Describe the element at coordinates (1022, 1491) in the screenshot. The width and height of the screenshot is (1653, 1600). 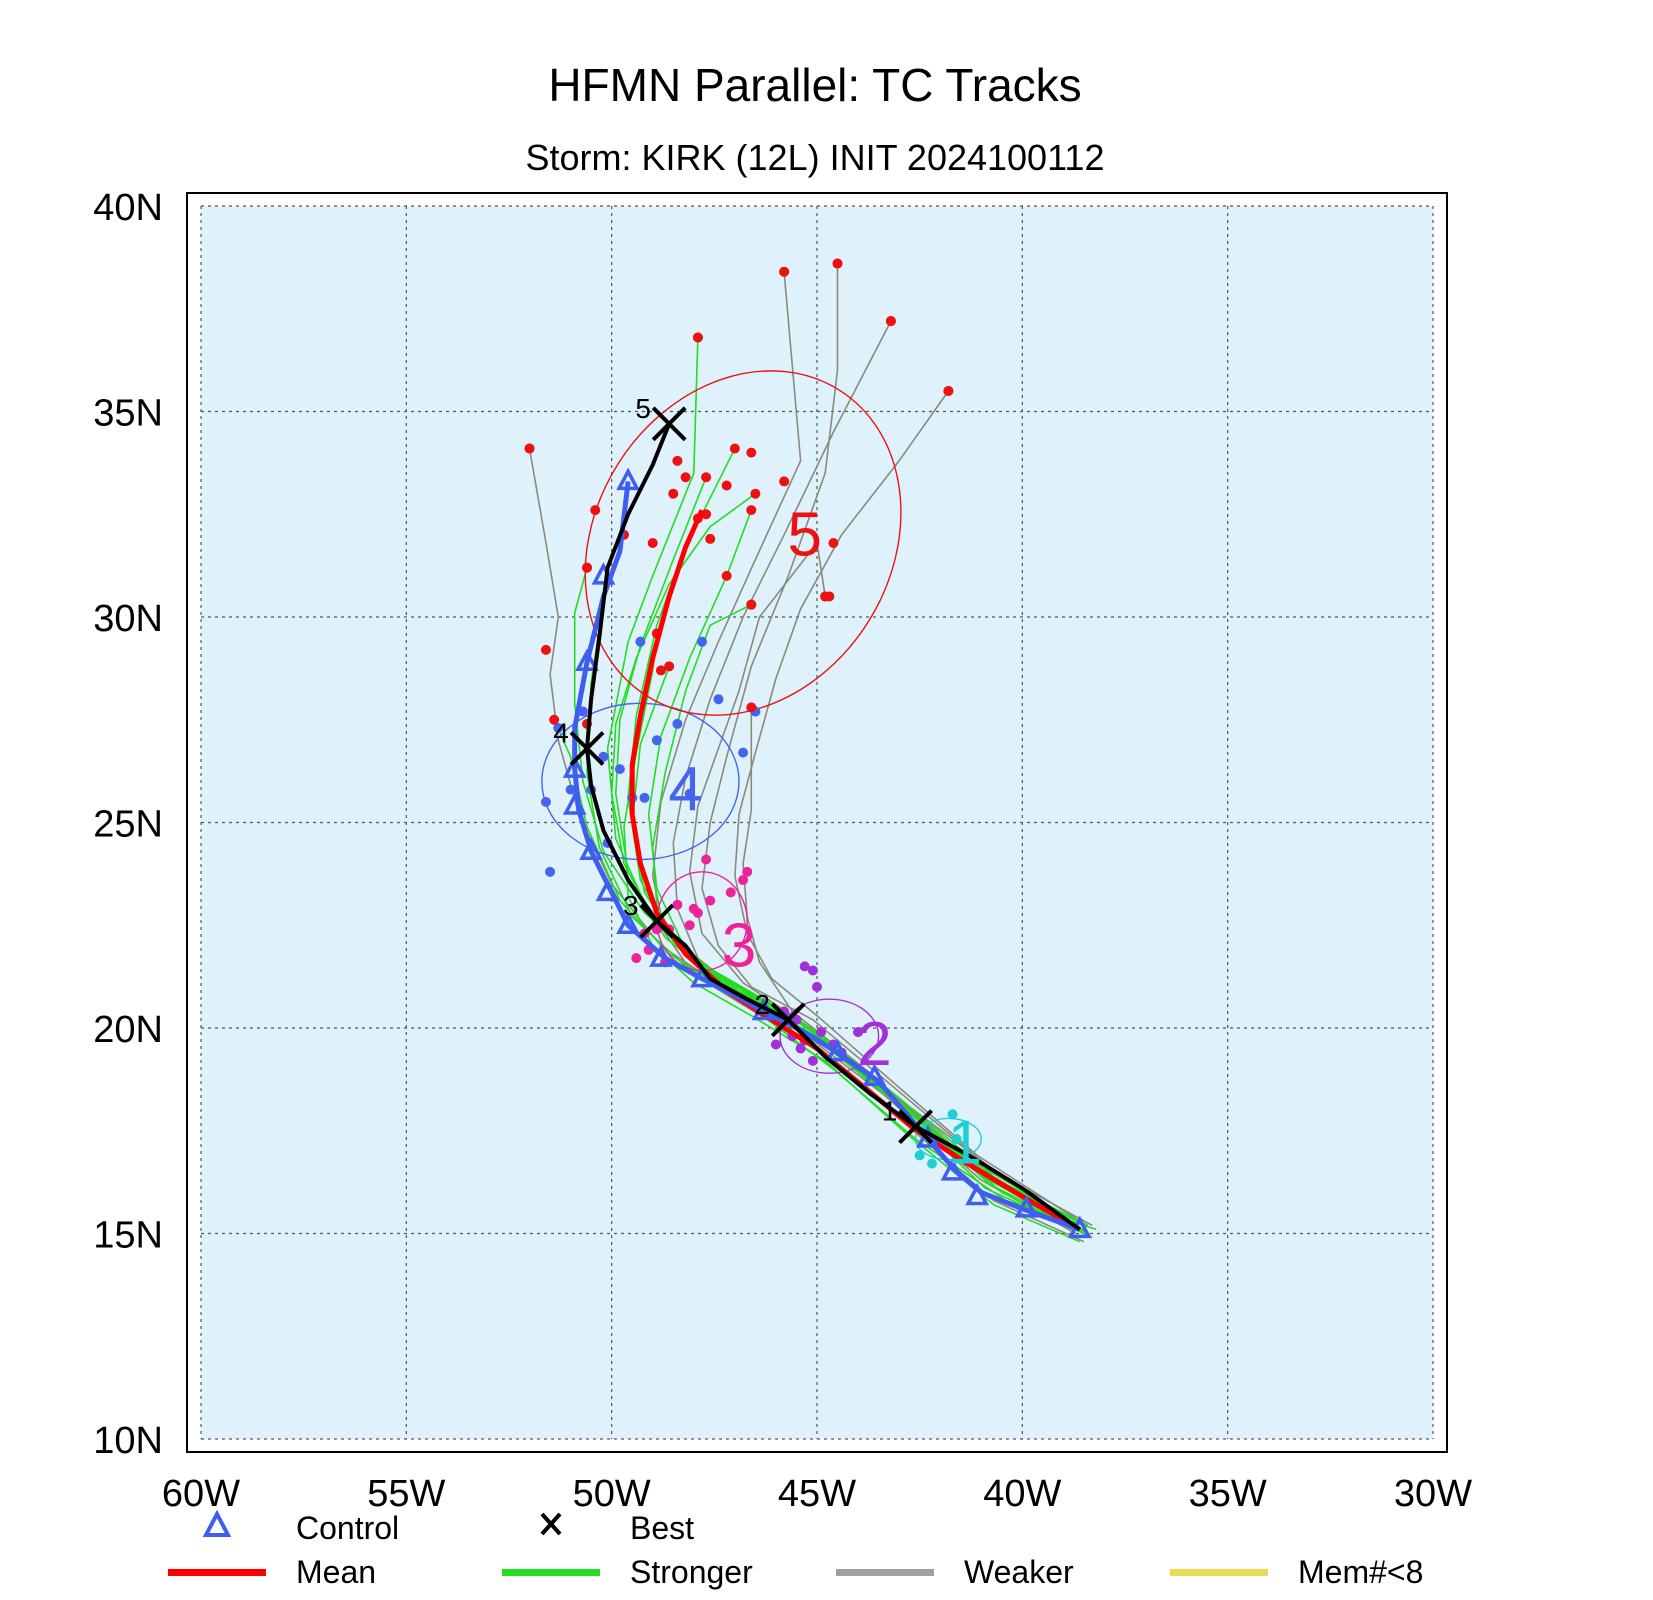
I see `x-tick-label: 40W` at that location.